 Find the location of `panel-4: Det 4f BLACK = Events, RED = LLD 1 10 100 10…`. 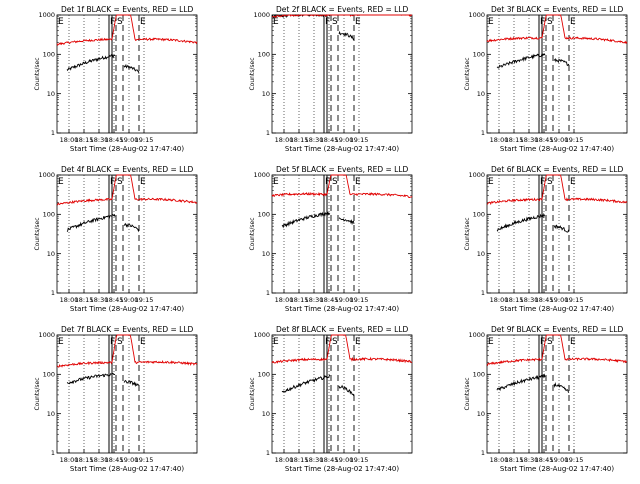

panel-4: Det 4f BLACK = Events, RED = LLD 1 10 100 10… is located at coordinates (116, 239).